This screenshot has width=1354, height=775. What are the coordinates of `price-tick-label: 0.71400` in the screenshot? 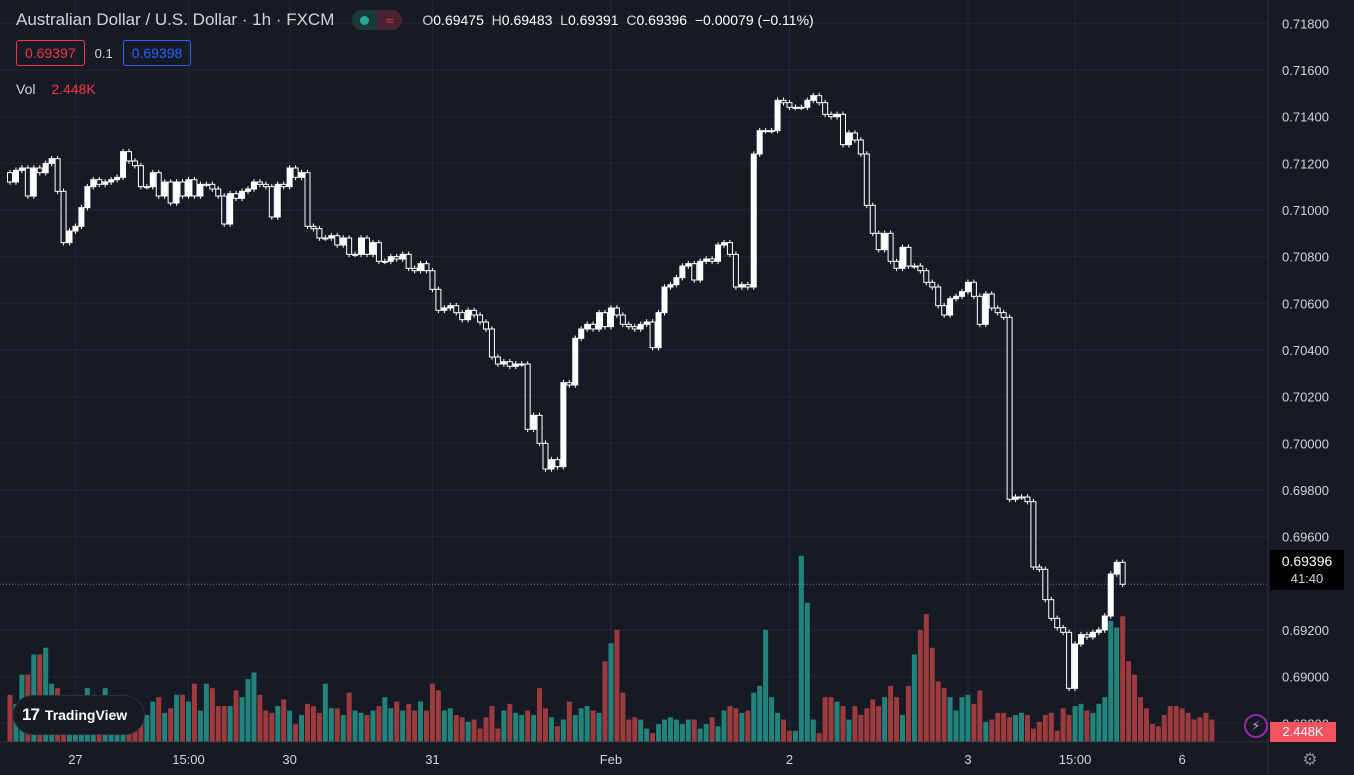 It's located at (1305, 117).